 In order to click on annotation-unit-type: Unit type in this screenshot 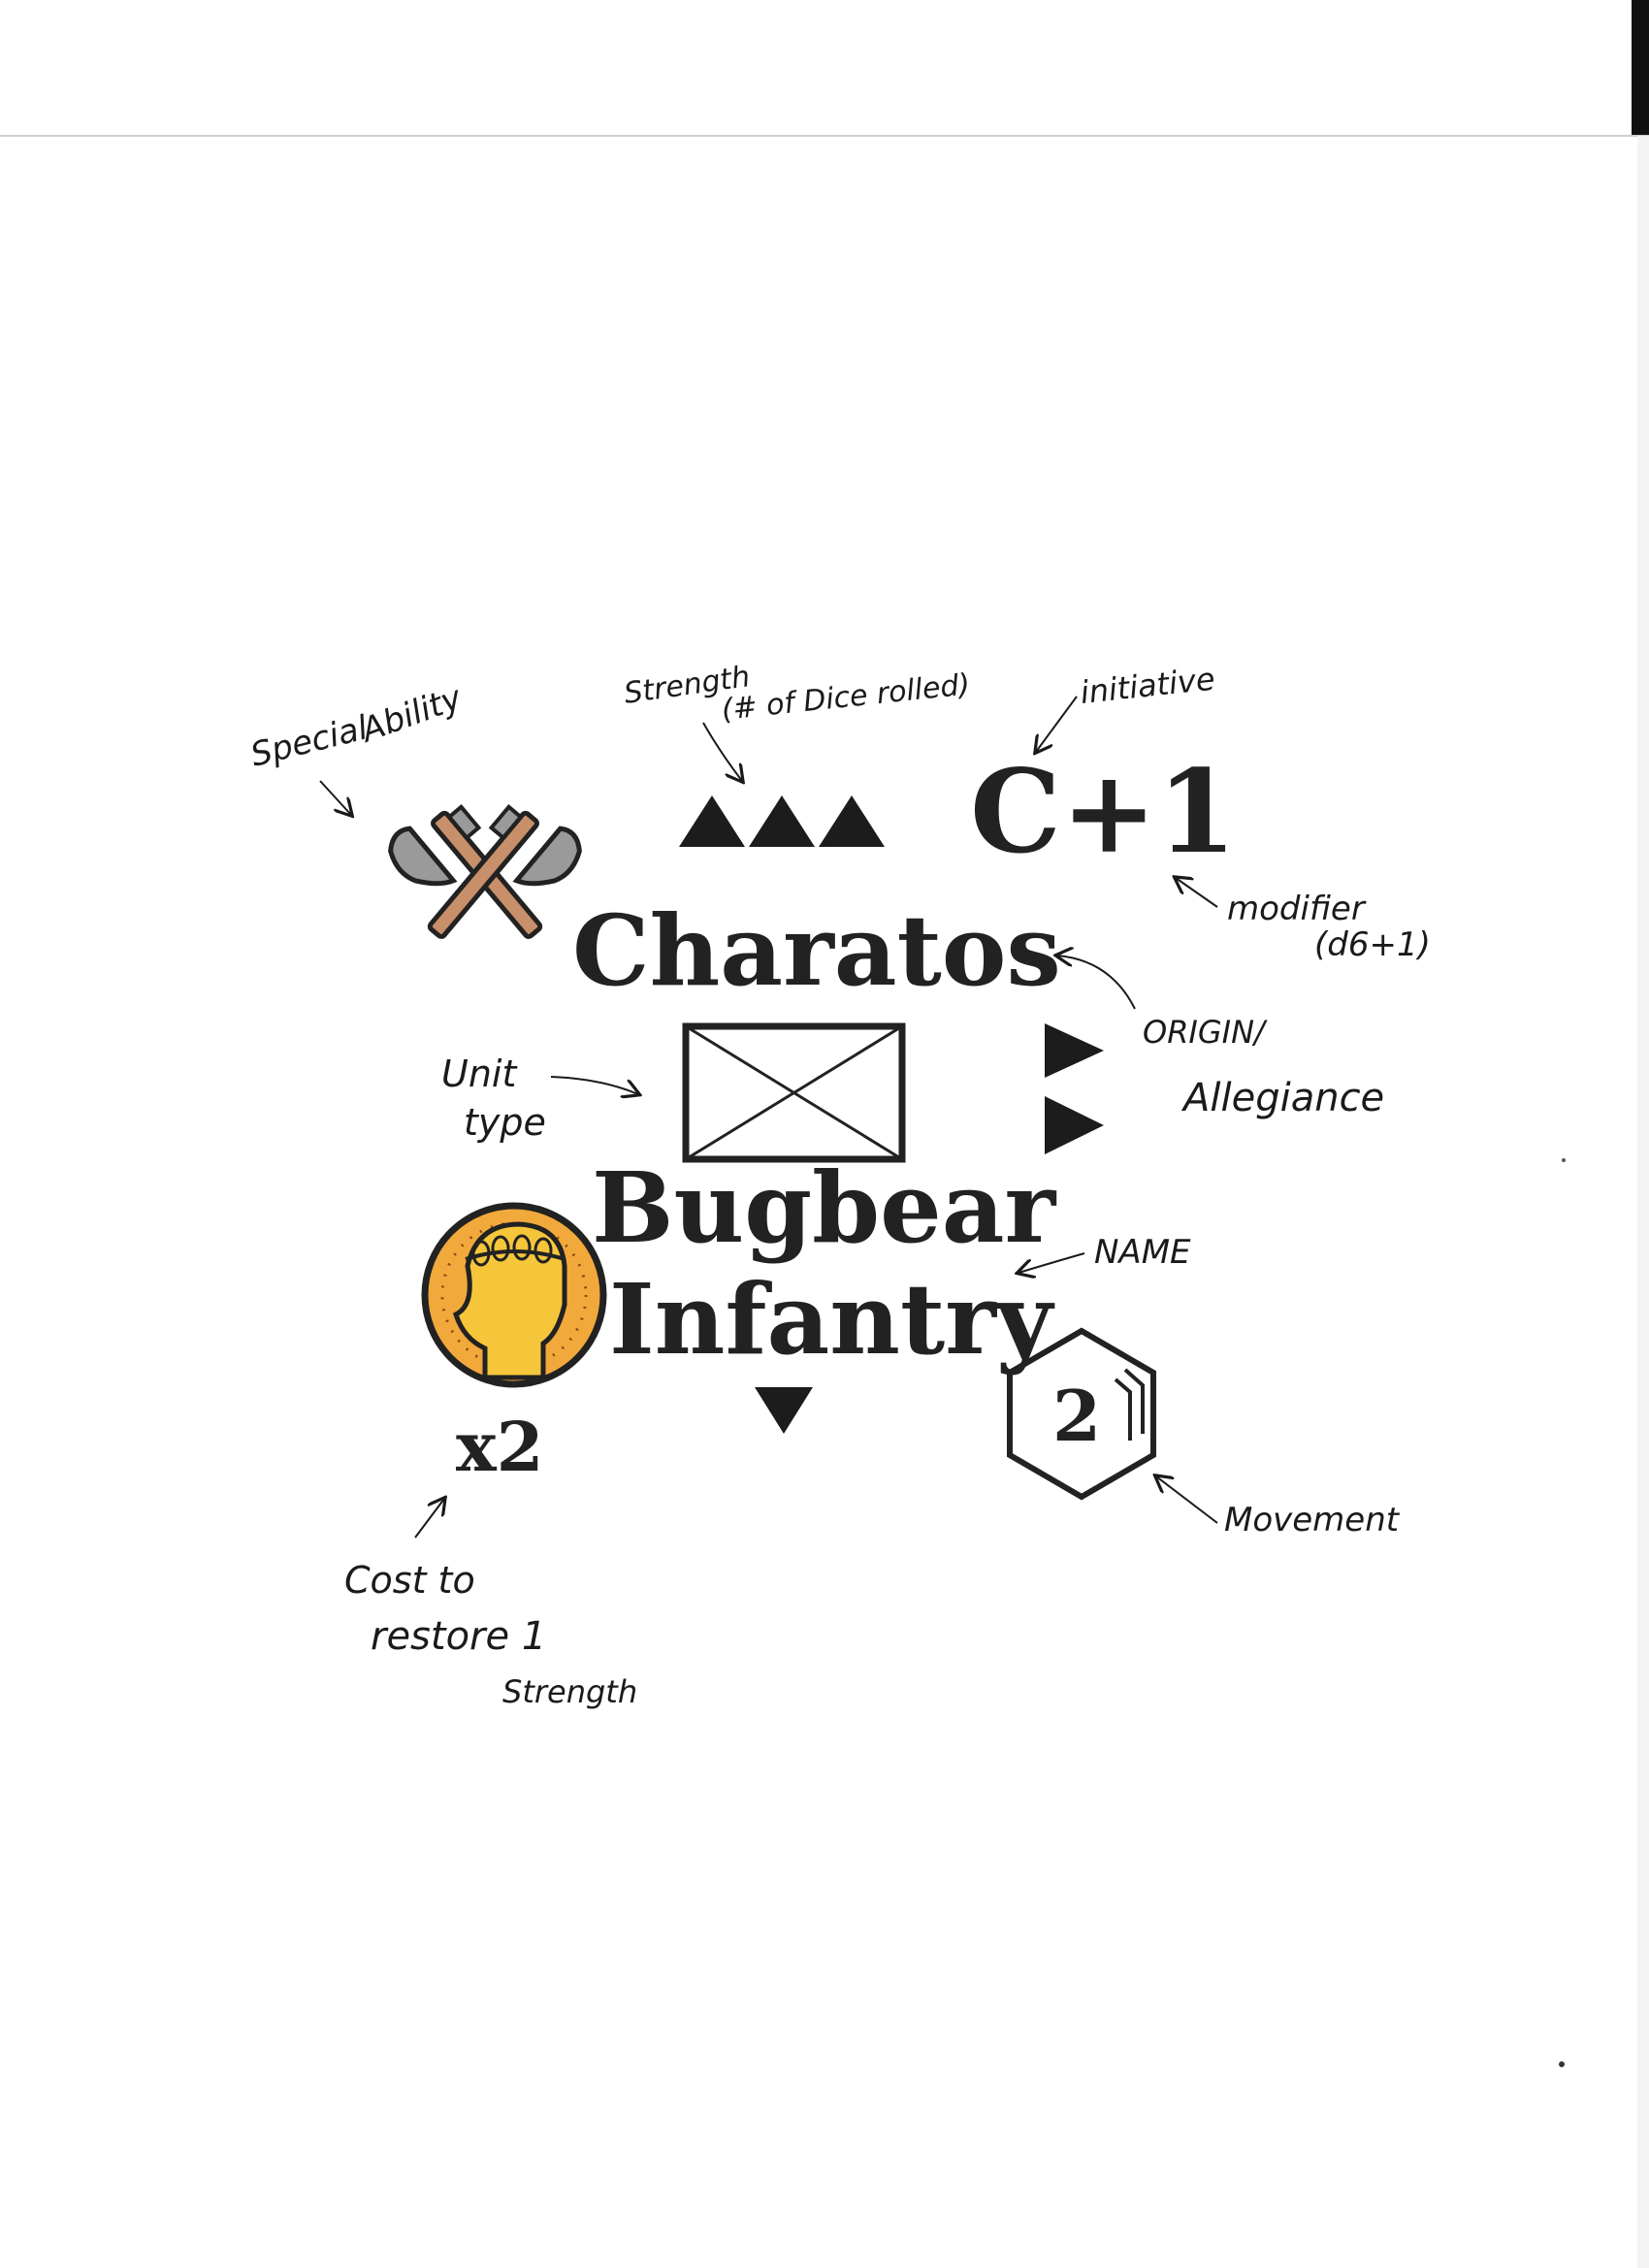, I will do `click(539, 1098)`.